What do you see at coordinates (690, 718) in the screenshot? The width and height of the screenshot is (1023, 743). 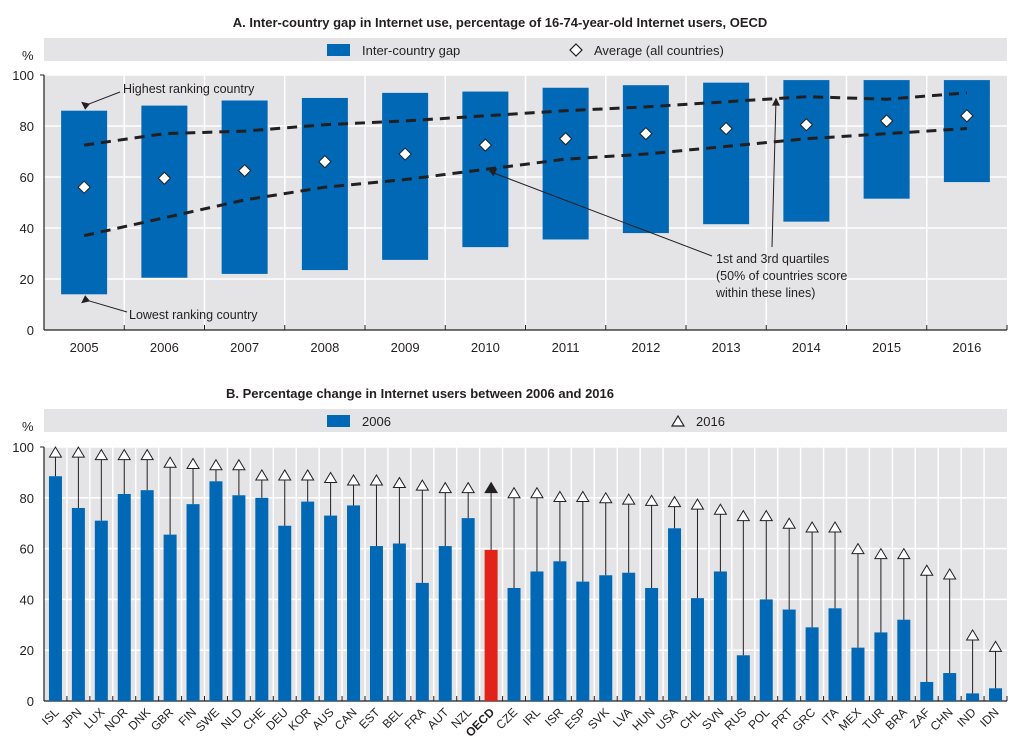 I see `chart-b-x-tick-label: CHL` at bounding box center [690, 718].